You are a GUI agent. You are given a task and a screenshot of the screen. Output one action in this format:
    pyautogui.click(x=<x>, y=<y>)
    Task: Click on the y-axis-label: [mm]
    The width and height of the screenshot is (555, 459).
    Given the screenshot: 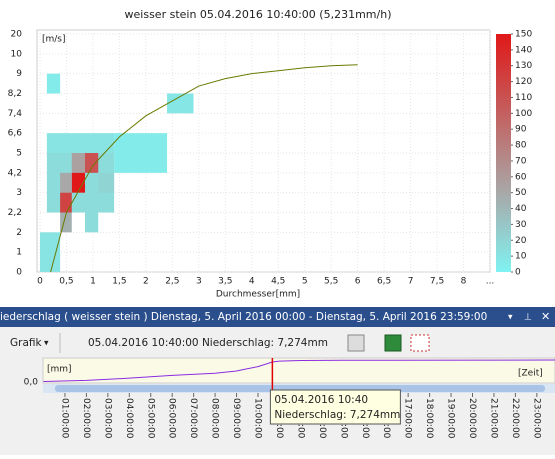 What is the action you would take?
    pyautogui.click(x=59, y=370)
    